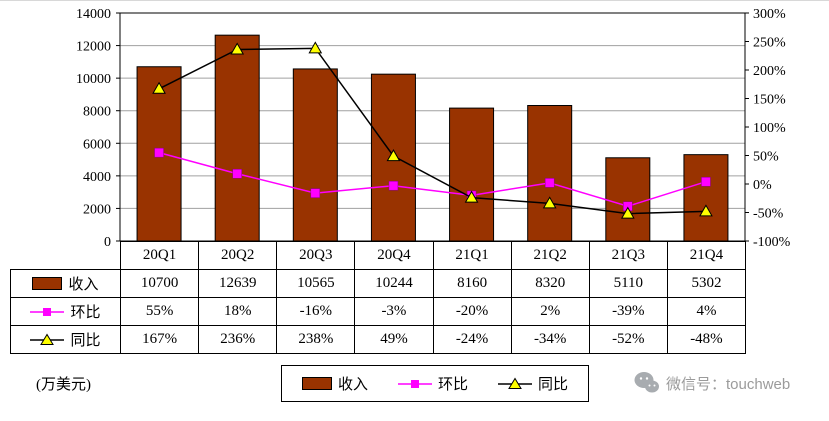 Image resolution: width=829 pixels, height=421 pixels. What do you see at coordinates (432, 179) in the screenshot?
I see `qoq-line` at bounding box center [432, 179].